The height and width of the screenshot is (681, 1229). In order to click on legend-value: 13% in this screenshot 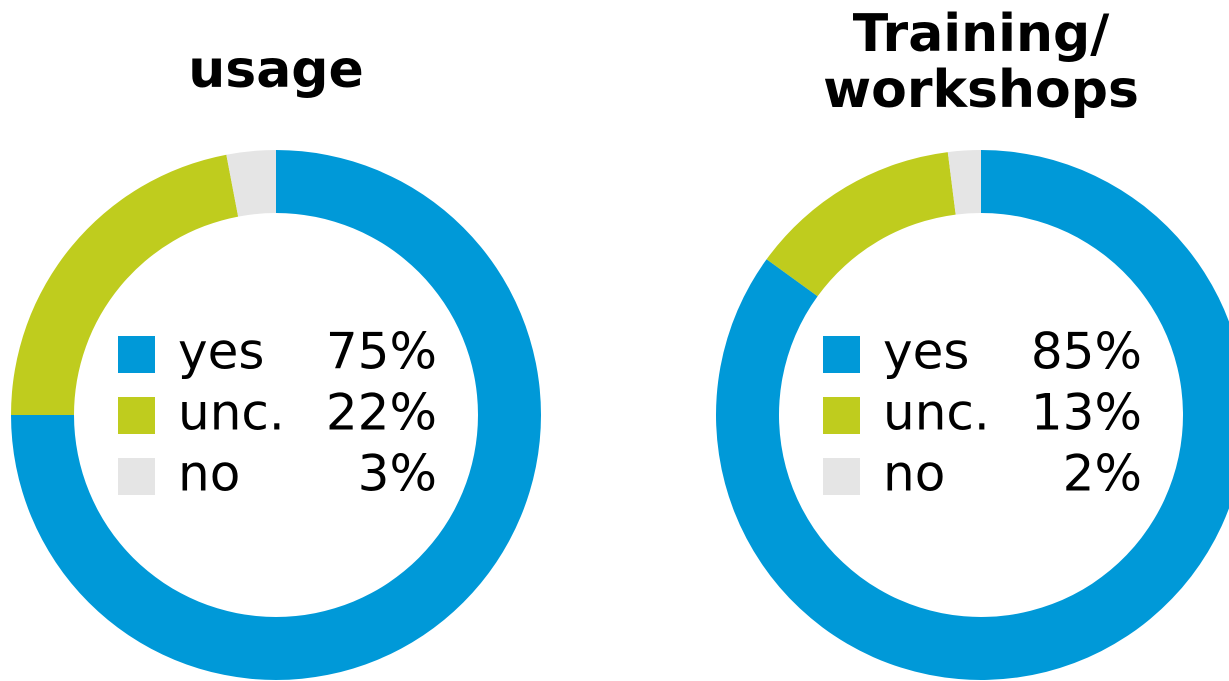, I will do `click(1086, 413)`.